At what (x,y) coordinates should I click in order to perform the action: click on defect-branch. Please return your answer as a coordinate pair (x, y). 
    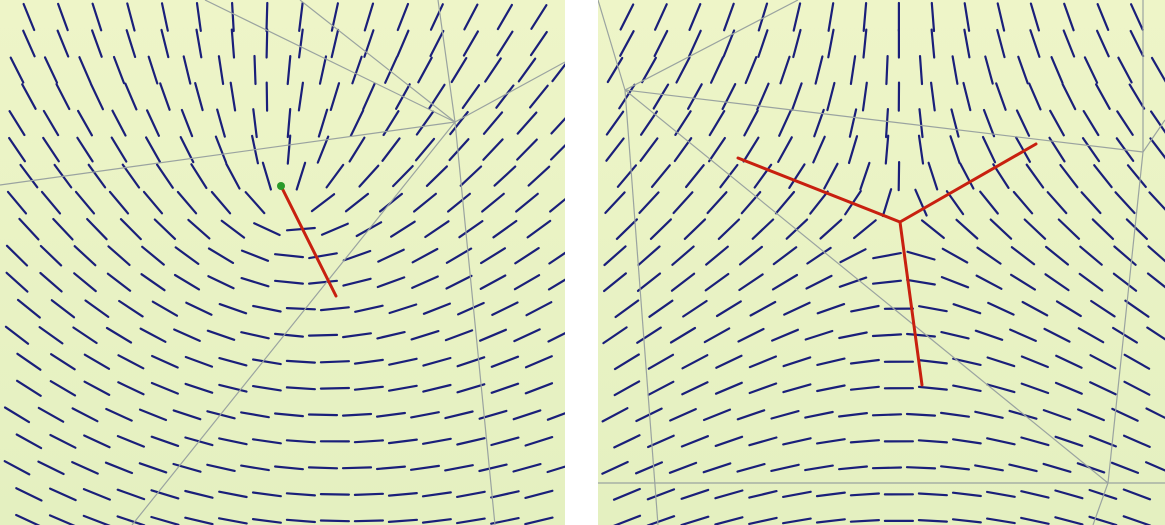
    Looking at the image, I should click on (911, 303).